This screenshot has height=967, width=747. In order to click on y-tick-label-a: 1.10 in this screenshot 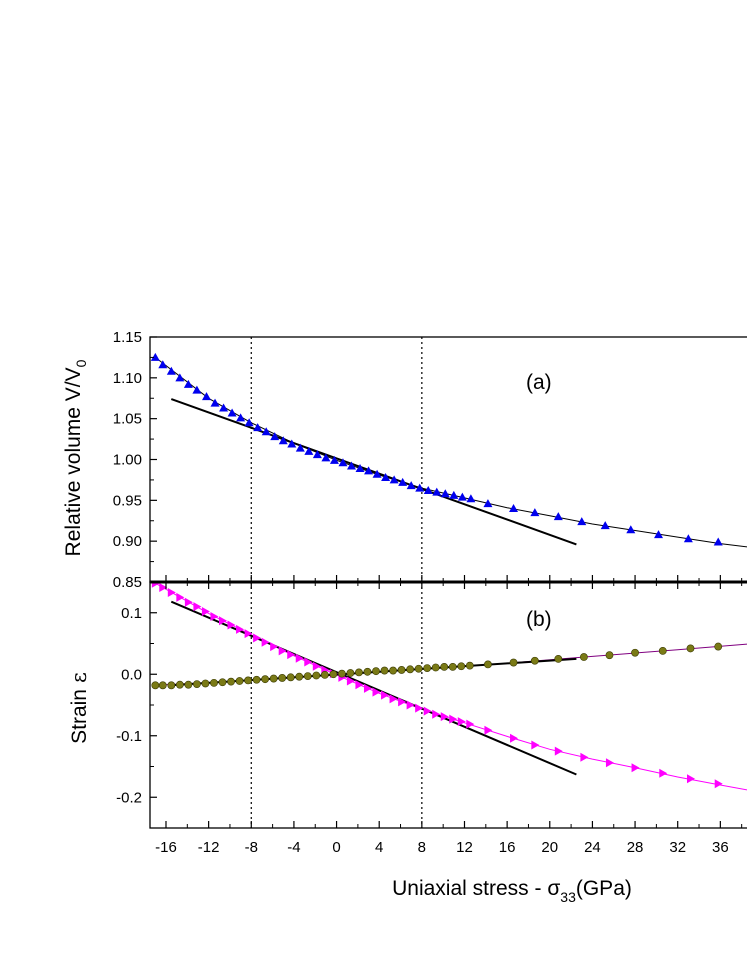, I will do `click(127, 378)`.